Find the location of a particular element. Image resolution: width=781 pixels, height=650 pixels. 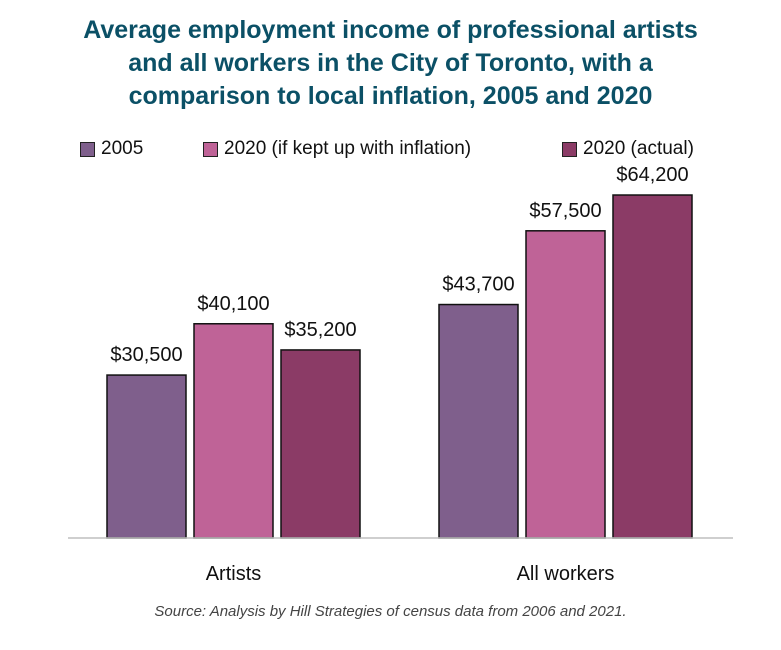

legend-swatch-2020-inflation is located at coordinates (210, 149).